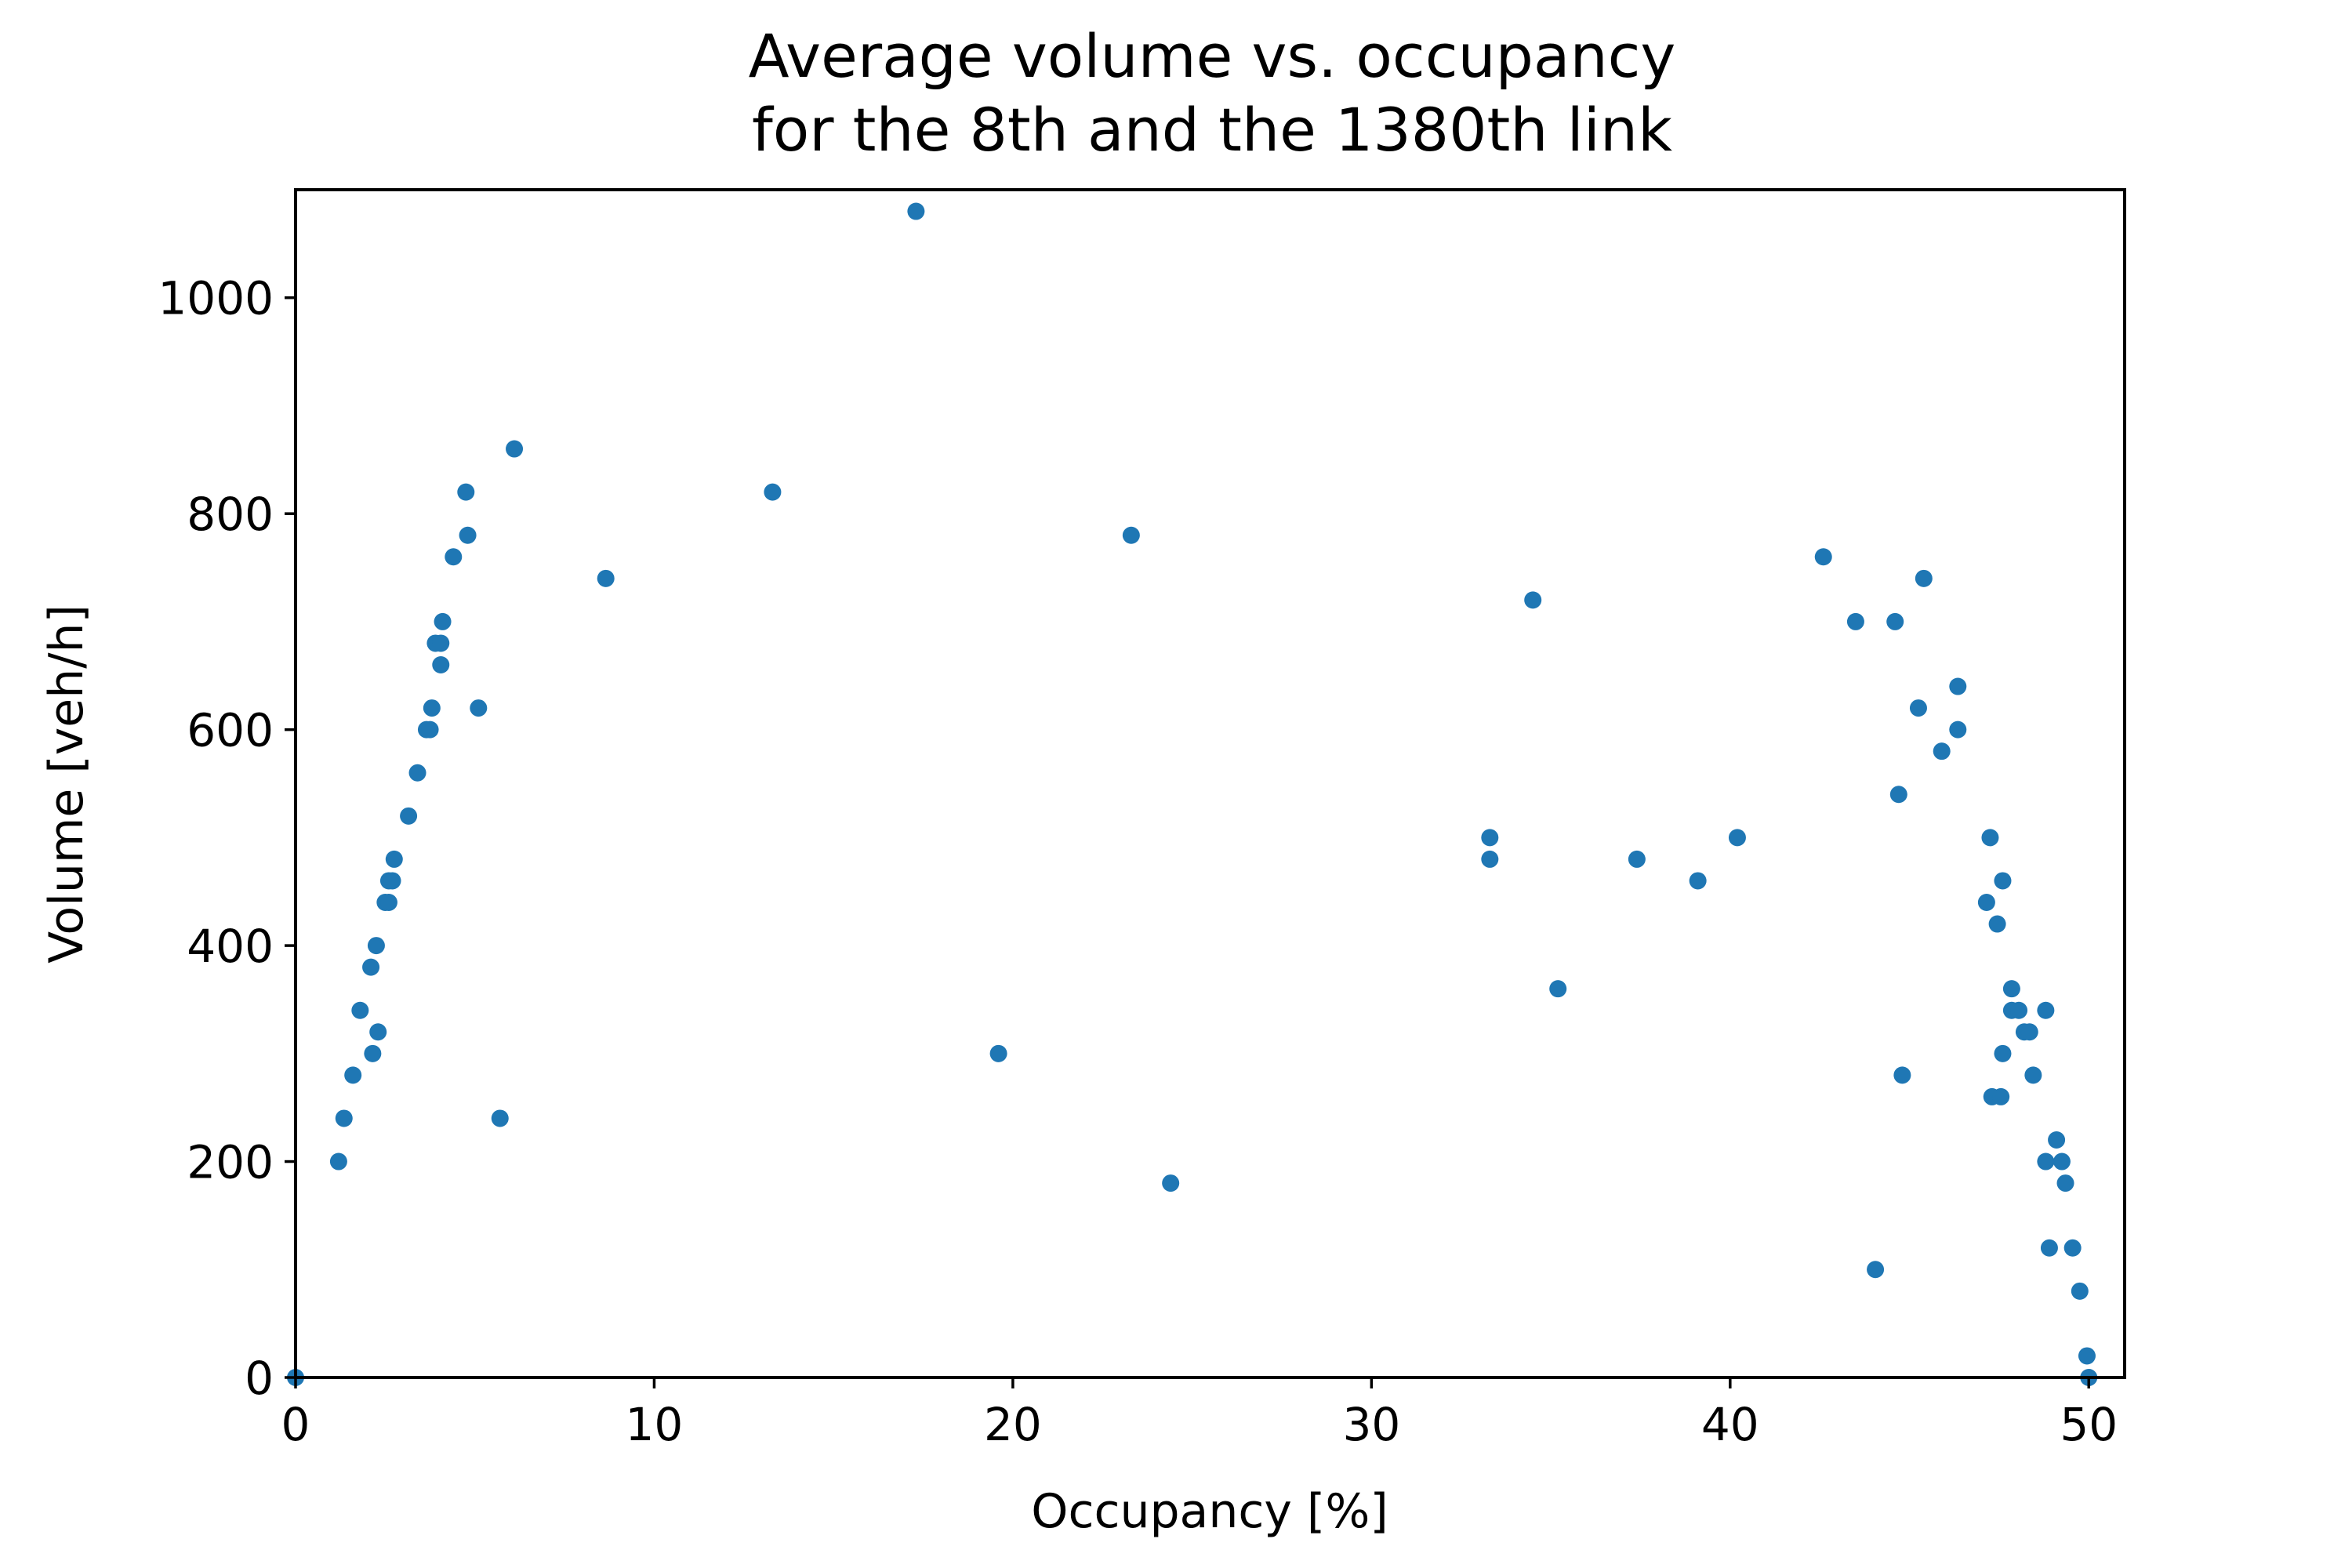  What do you see at coordinates (1212, 130) in the screenshot?
I see `chart-title-line-2: for the 8th and the 1380th link` at bounding box center [1212, 130].